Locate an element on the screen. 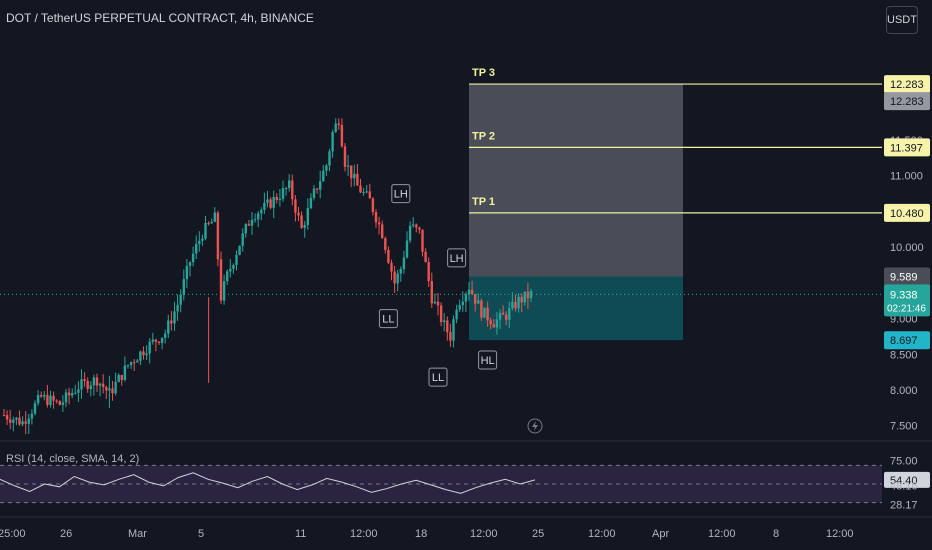 The image size is (932, 550). price-scale-tag is located at coordinates (907, 101).